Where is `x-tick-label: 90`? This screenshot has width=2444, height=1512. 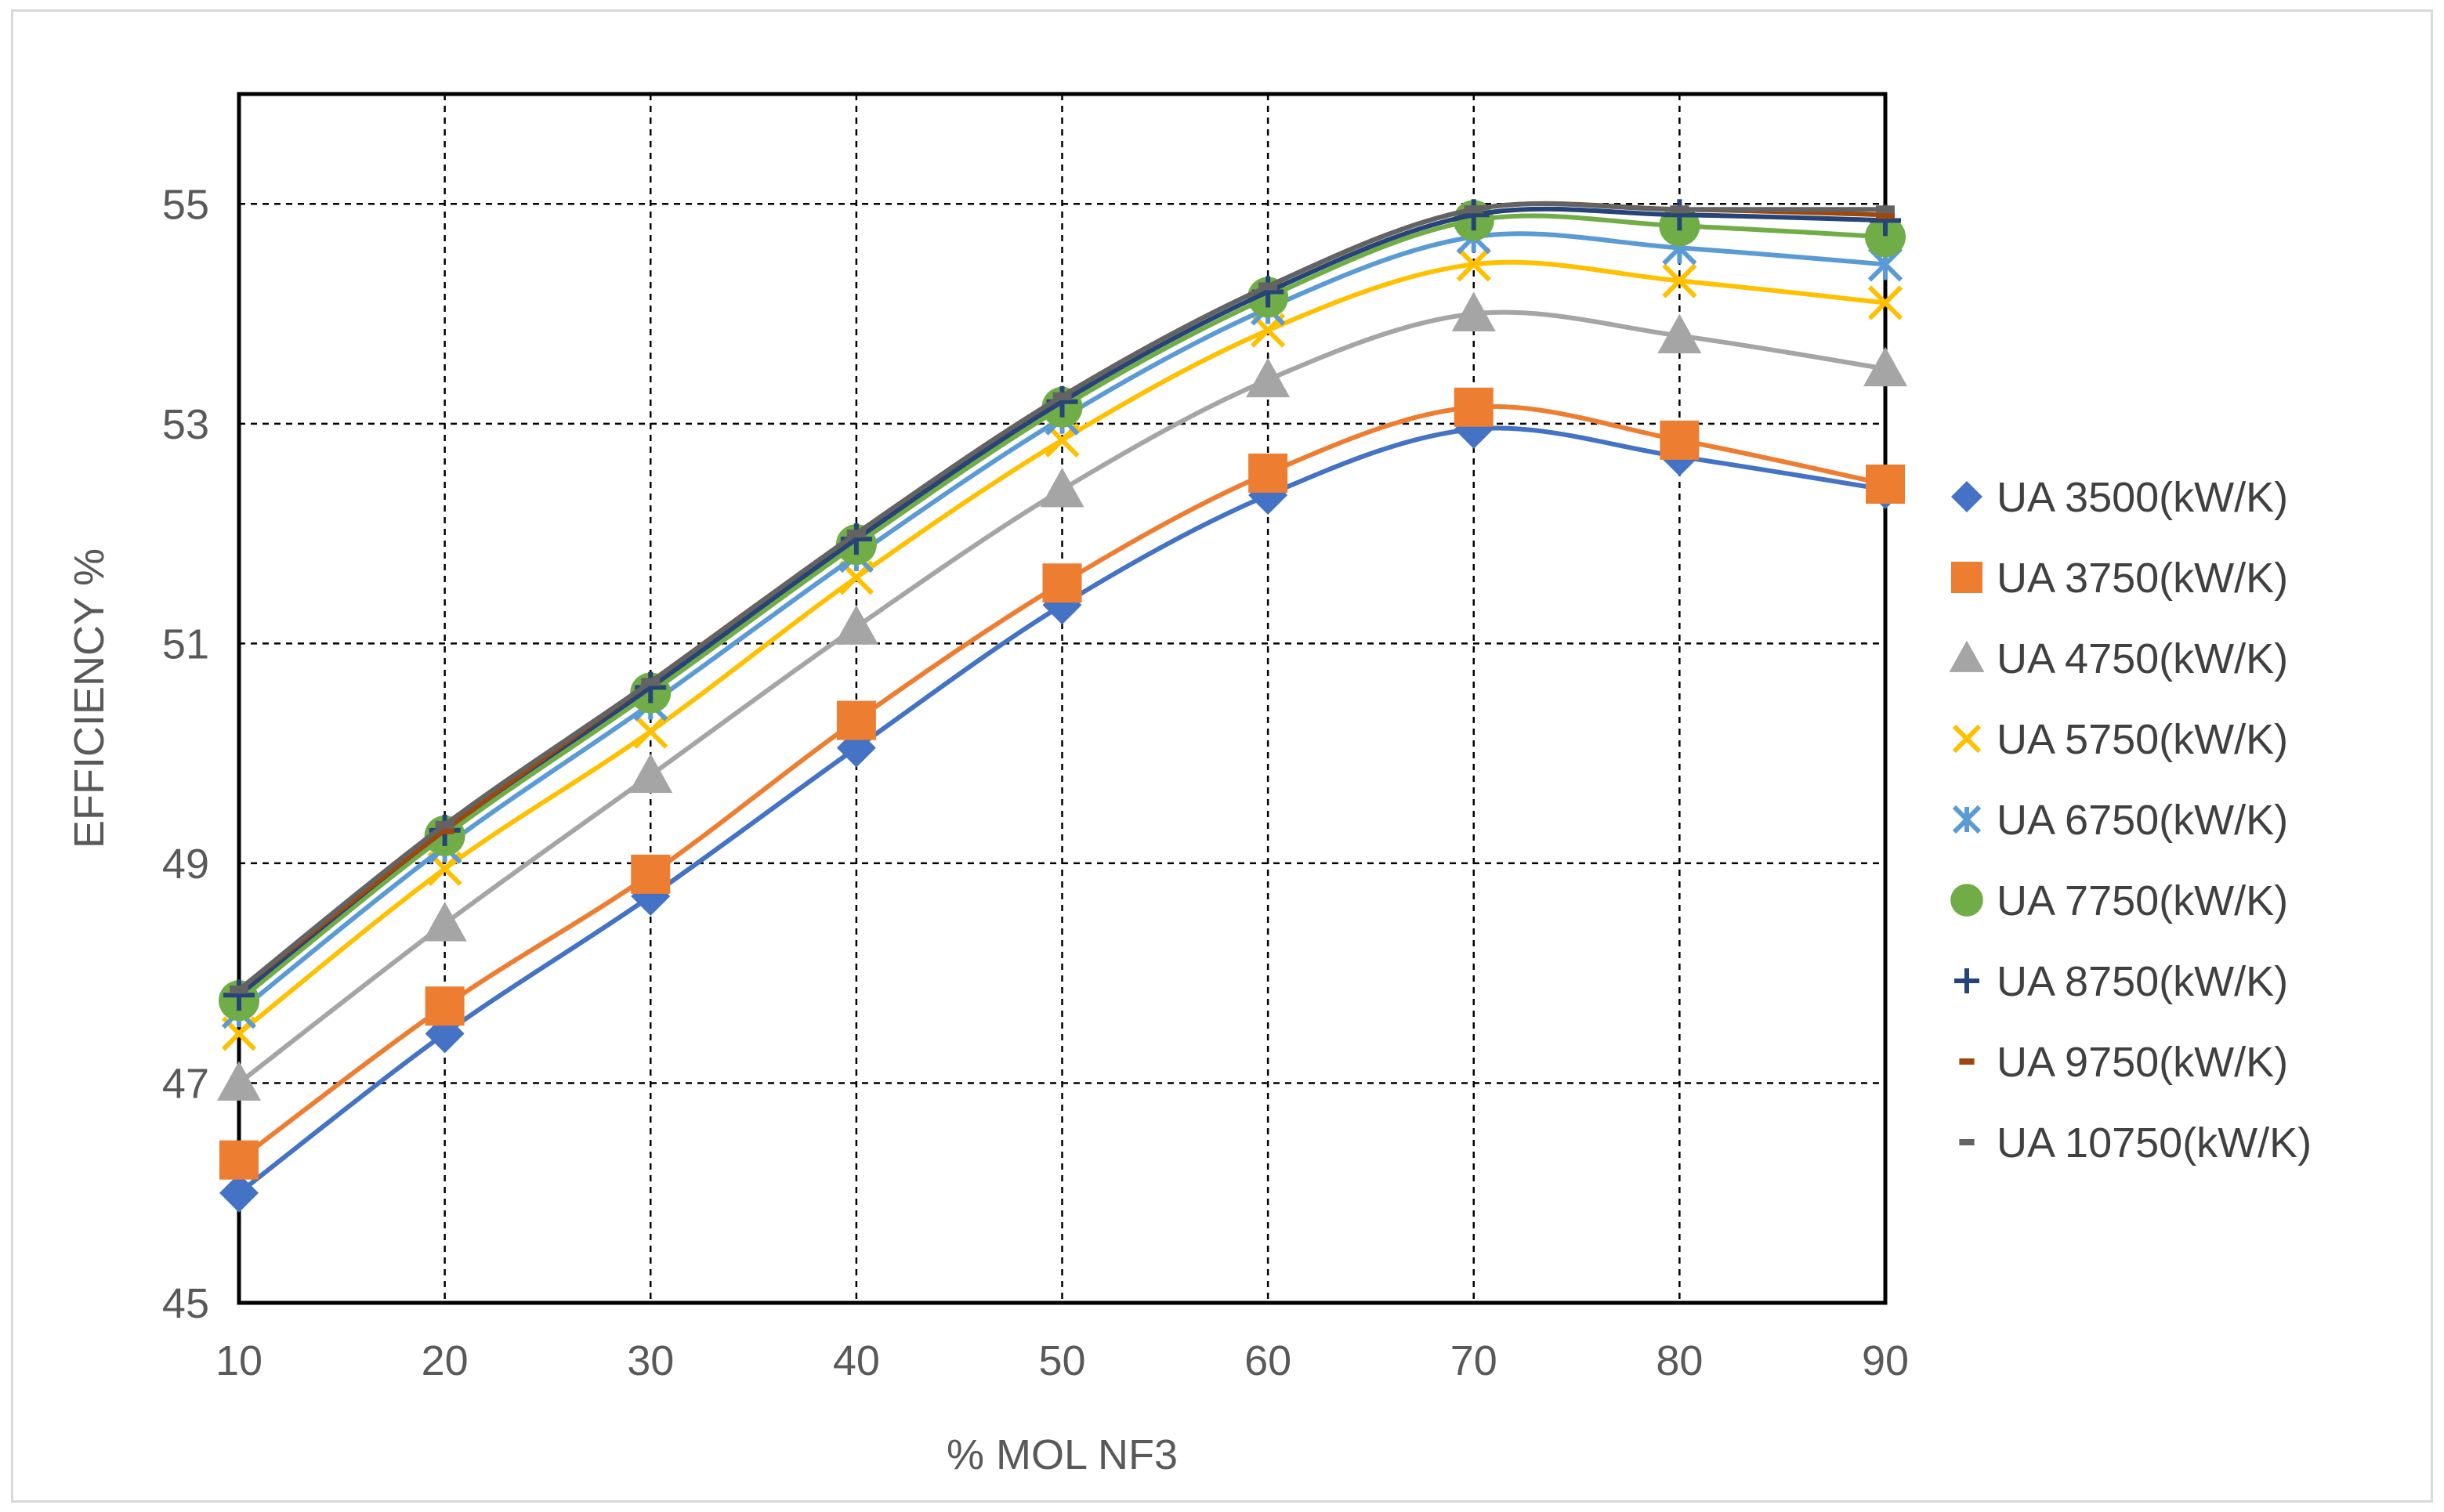
x-tick-label: 90 is located at coordinates (1885, 1361).